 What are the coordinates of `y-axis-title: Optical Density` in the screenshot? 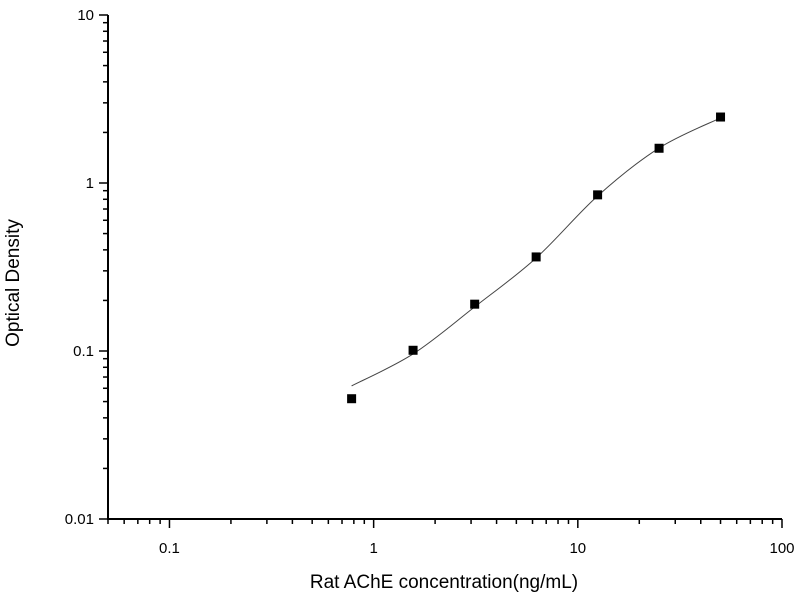 It's located at (13, 283).